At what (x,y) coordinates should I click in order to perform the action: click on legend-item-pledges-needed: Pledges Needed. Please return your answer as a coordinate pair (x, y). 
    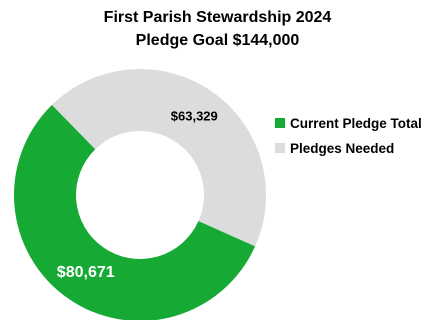
    Looking at the image, I should click on (348, 148).